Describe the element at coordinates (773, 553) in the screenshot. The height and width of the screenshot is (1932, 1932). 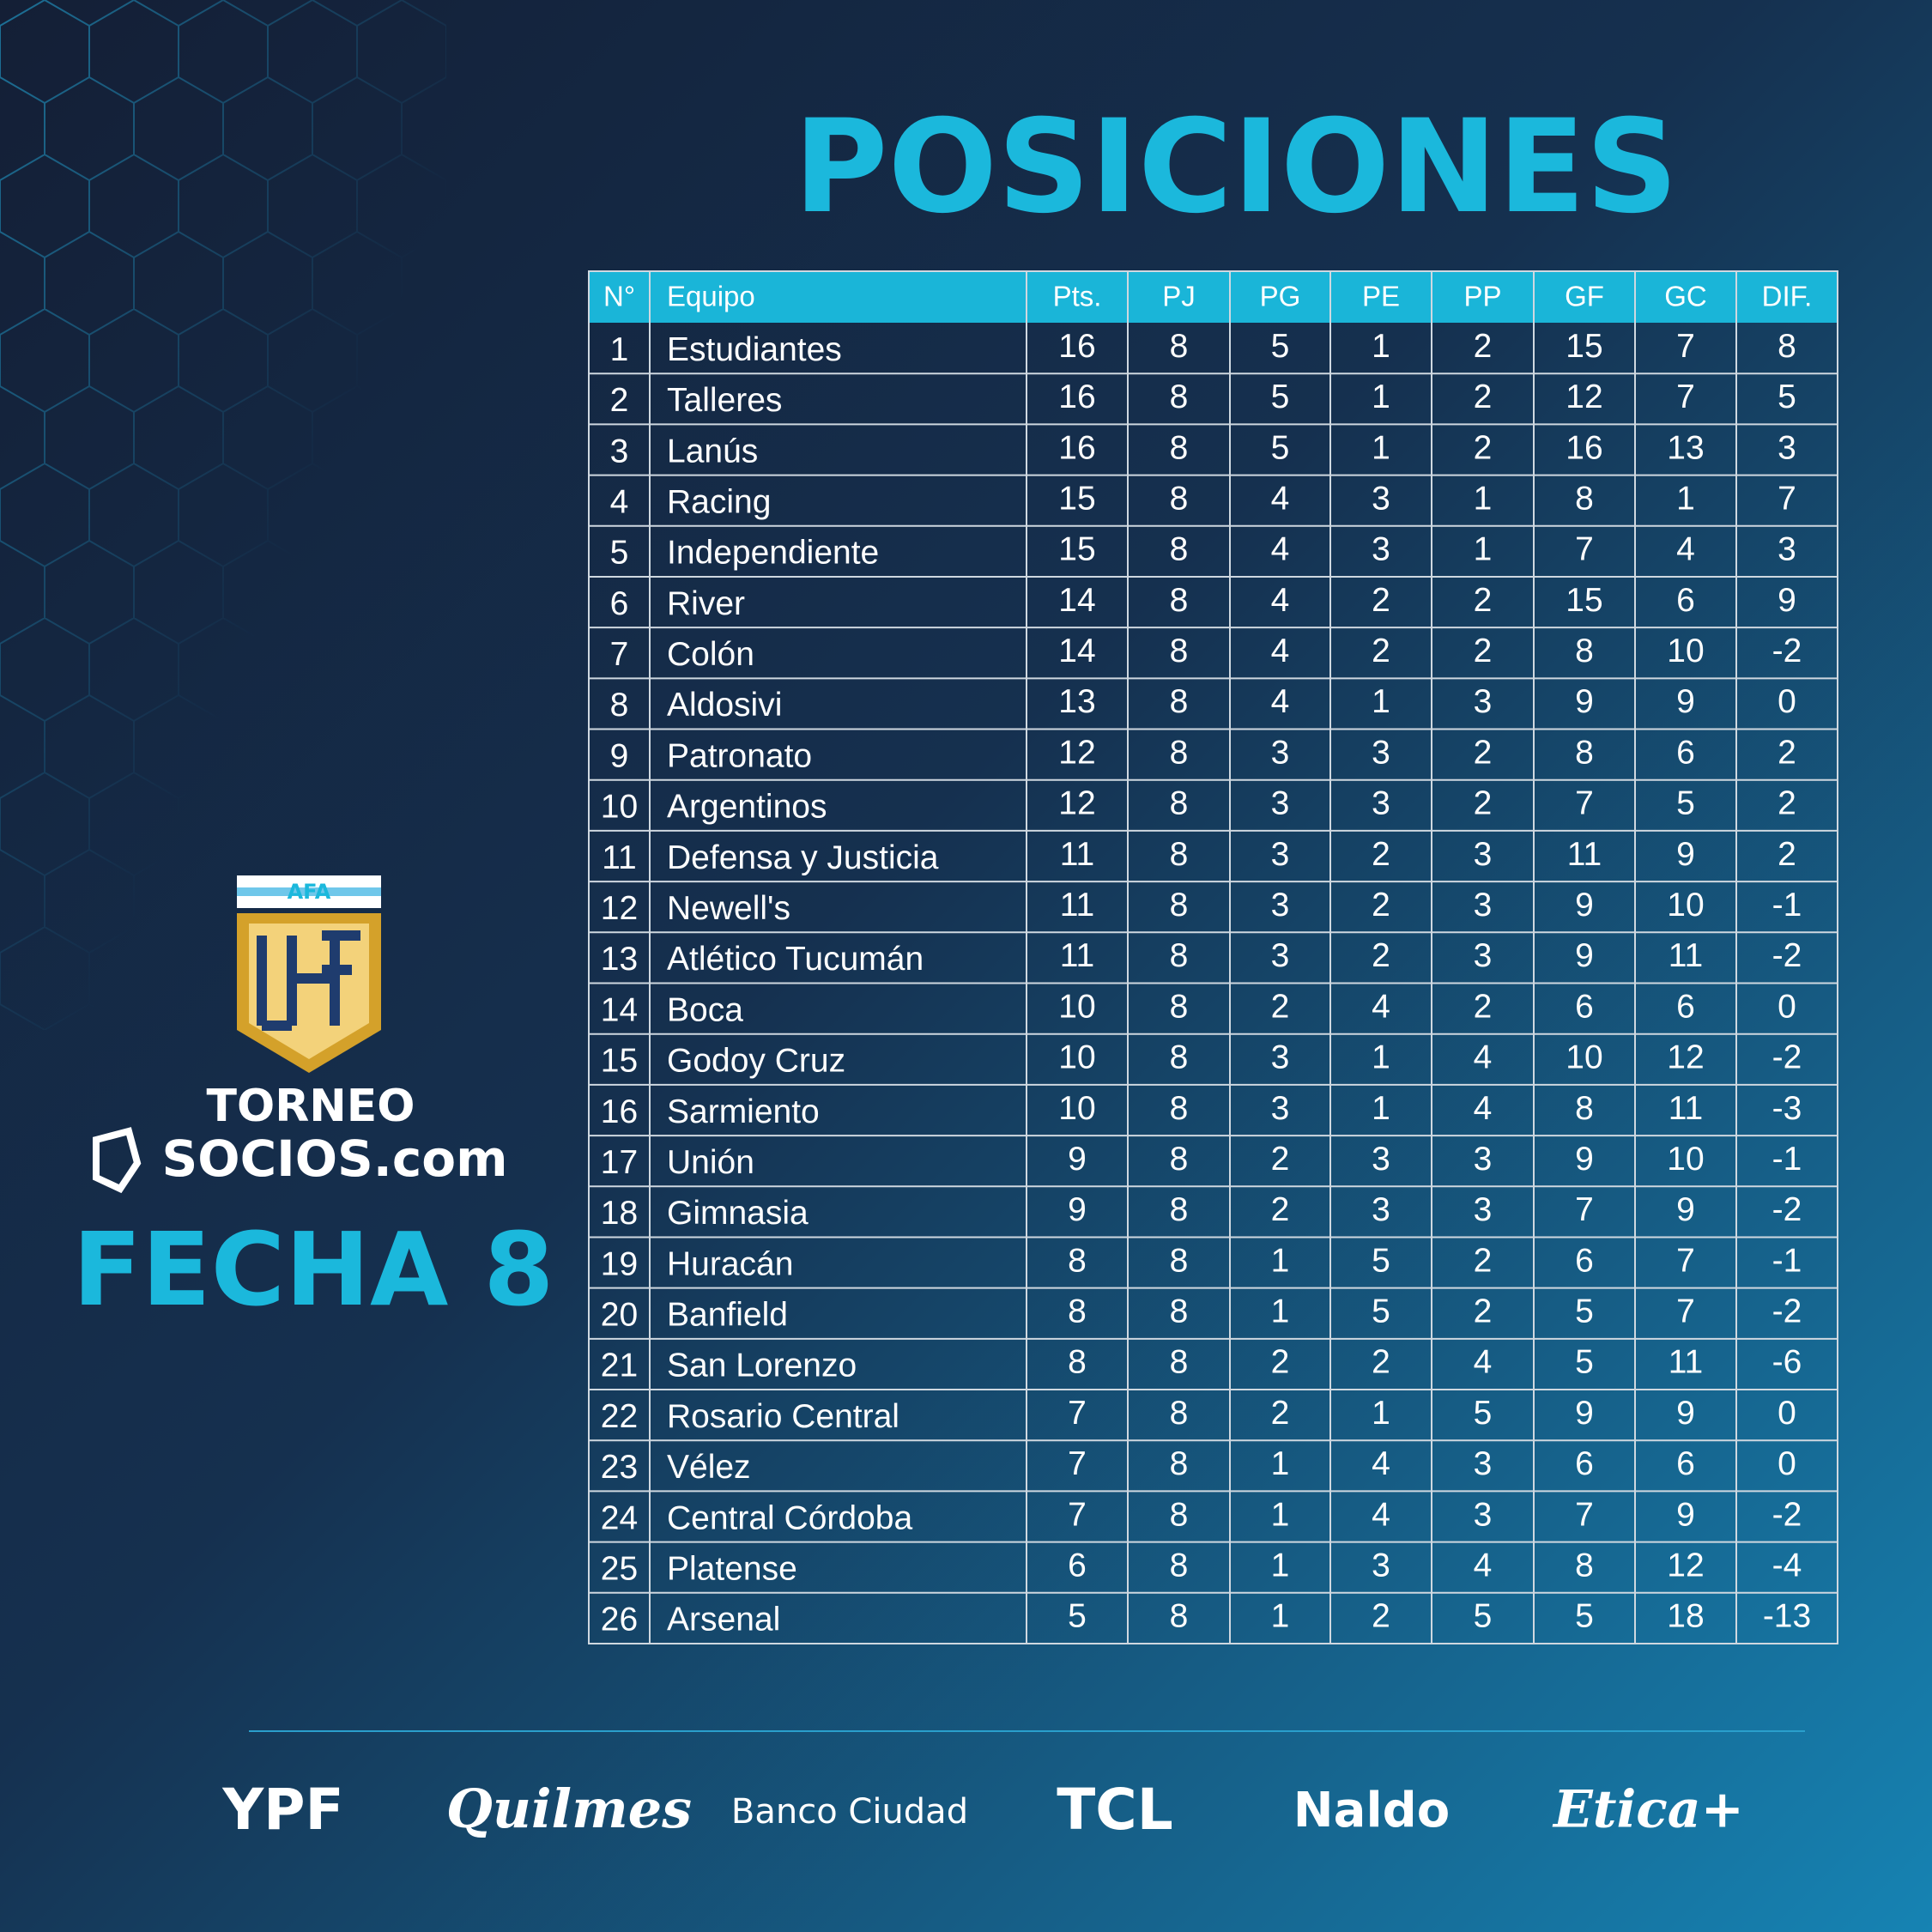
I see `team-name: Independiente` at that location.